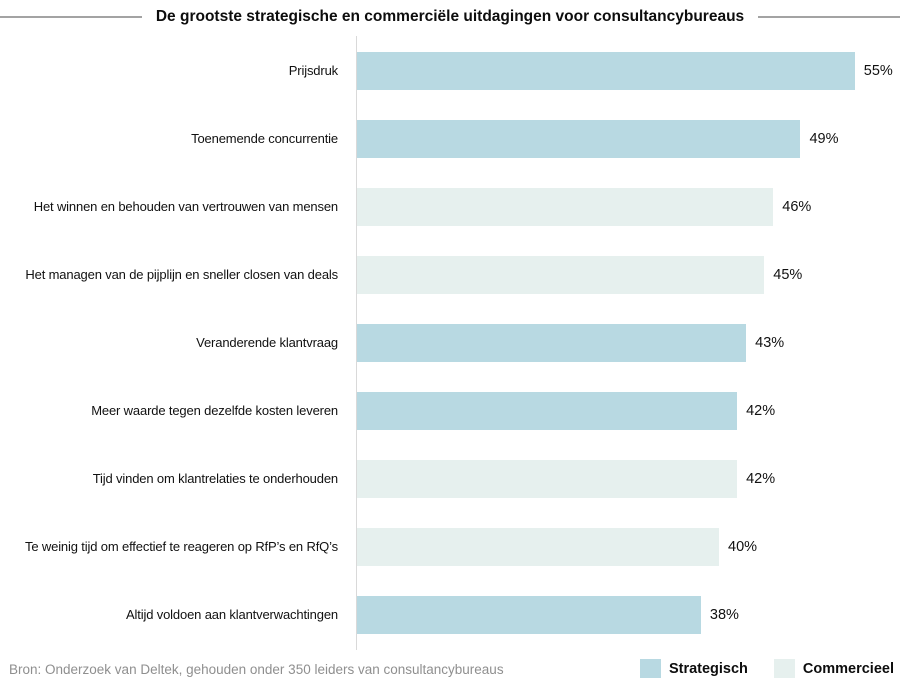 This screenshot has height=684, width=900. I want to click on category-label: Altijd voldoen aan klantverwachtingen, so click(232, 614).